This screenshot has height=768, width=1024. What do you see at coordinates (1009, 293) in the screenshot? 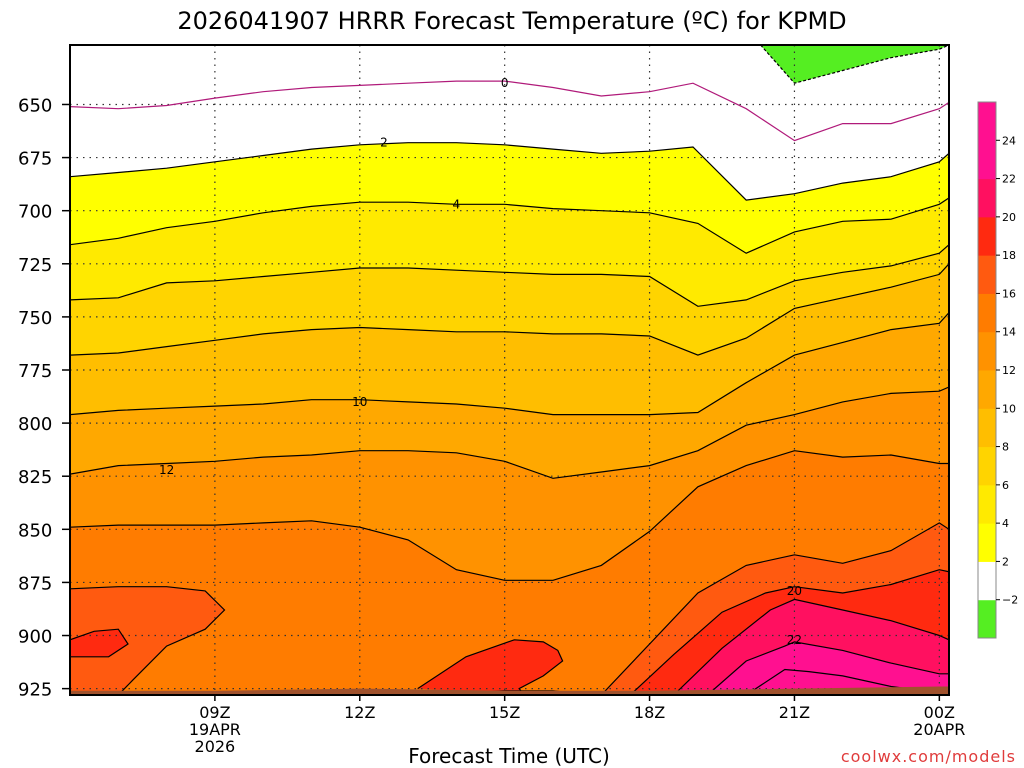
I see `colorbar-label: 16` at bounding box center [1009, 293].